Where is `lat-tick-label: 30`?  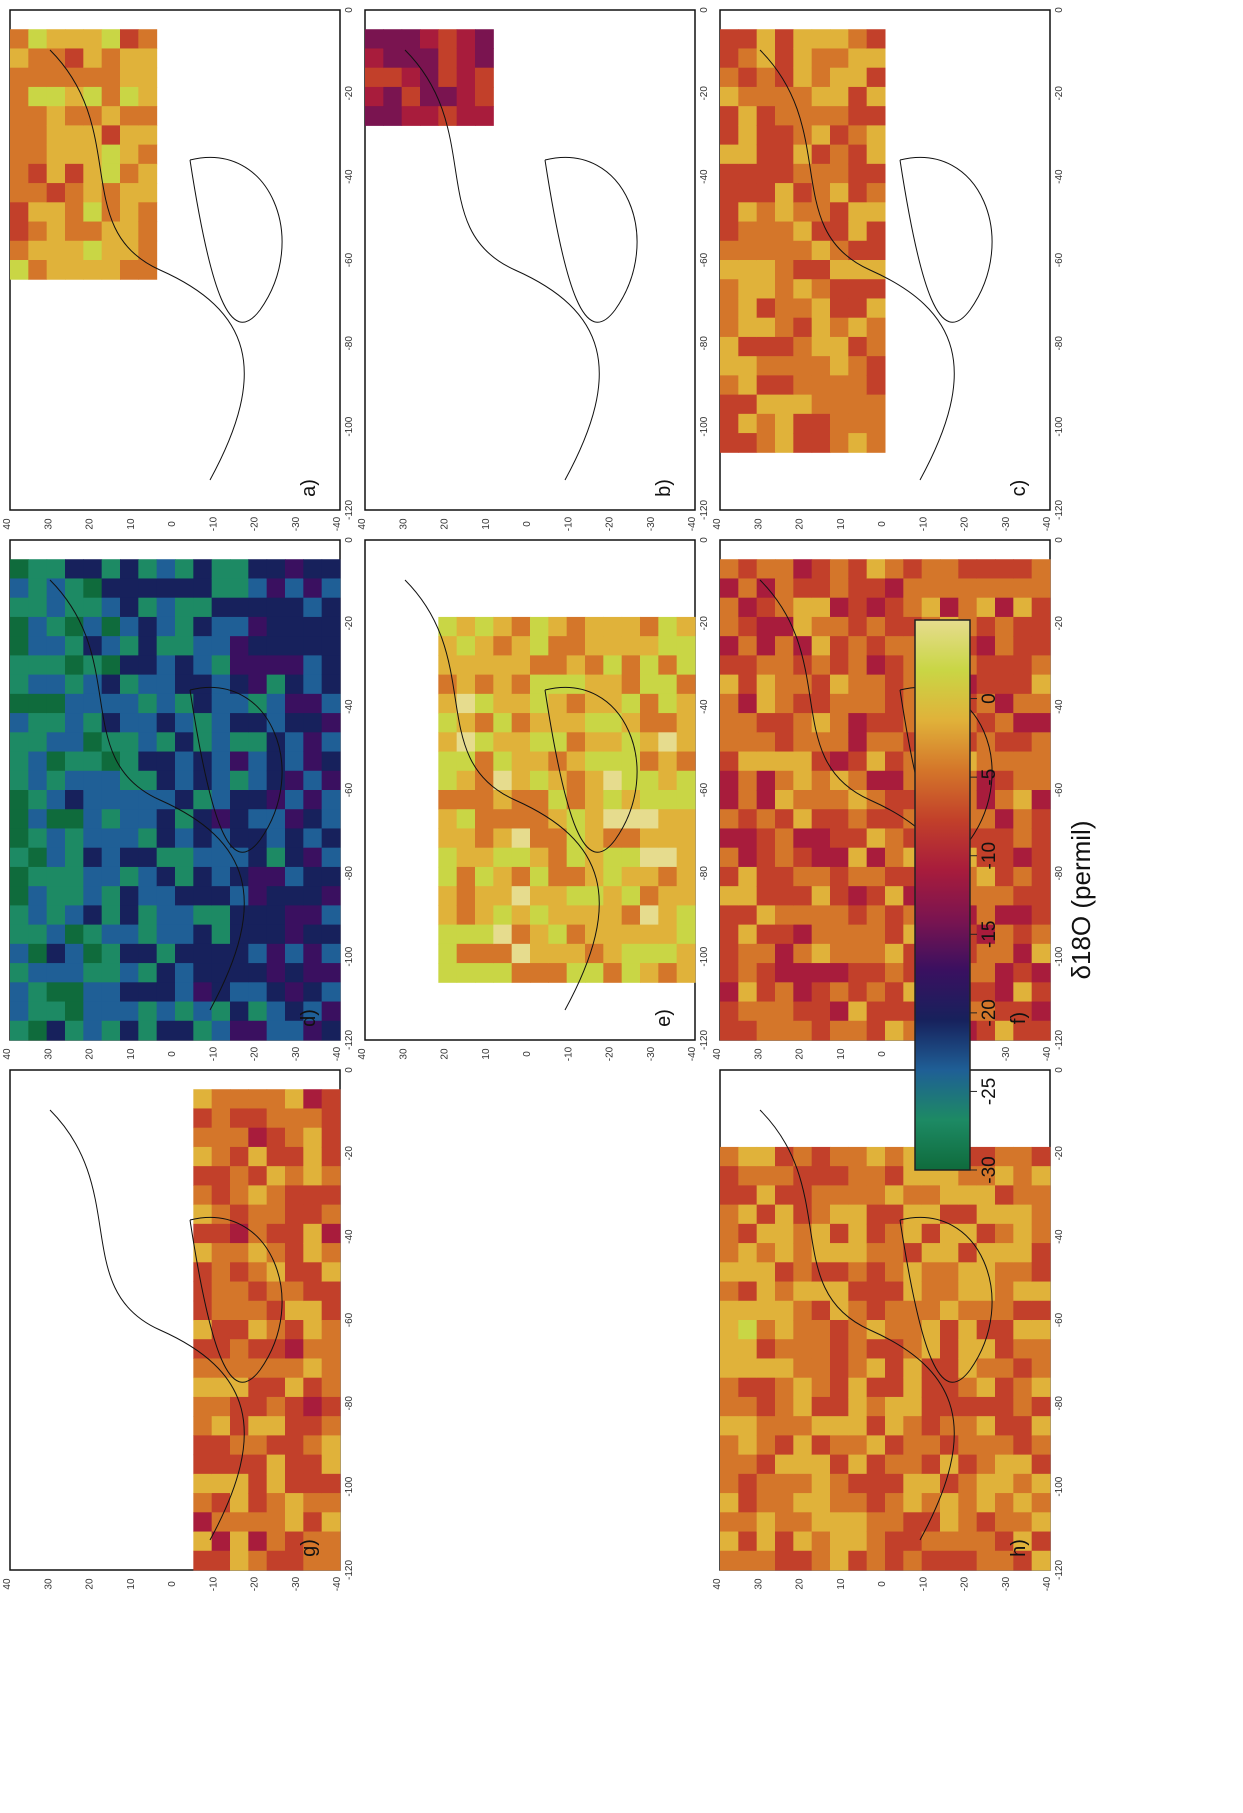
lat-tick-label: 30 is located at coordinates (403, 1054).